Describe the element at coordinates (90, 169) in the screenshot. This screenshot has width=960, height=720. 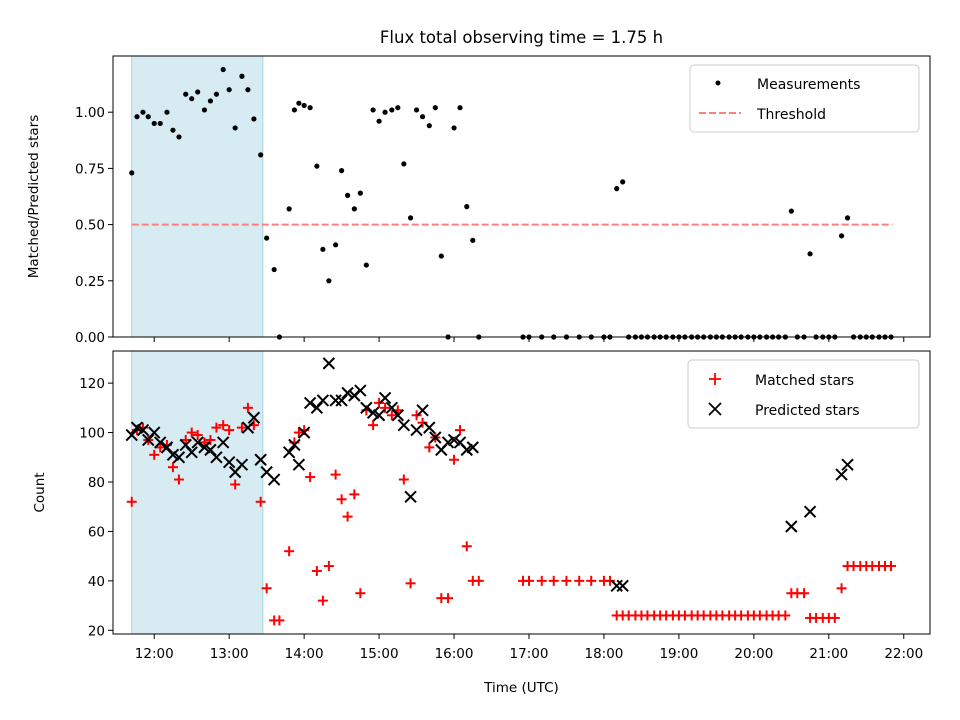
I see `ratio-y-tick-label: 0.75` at that location.